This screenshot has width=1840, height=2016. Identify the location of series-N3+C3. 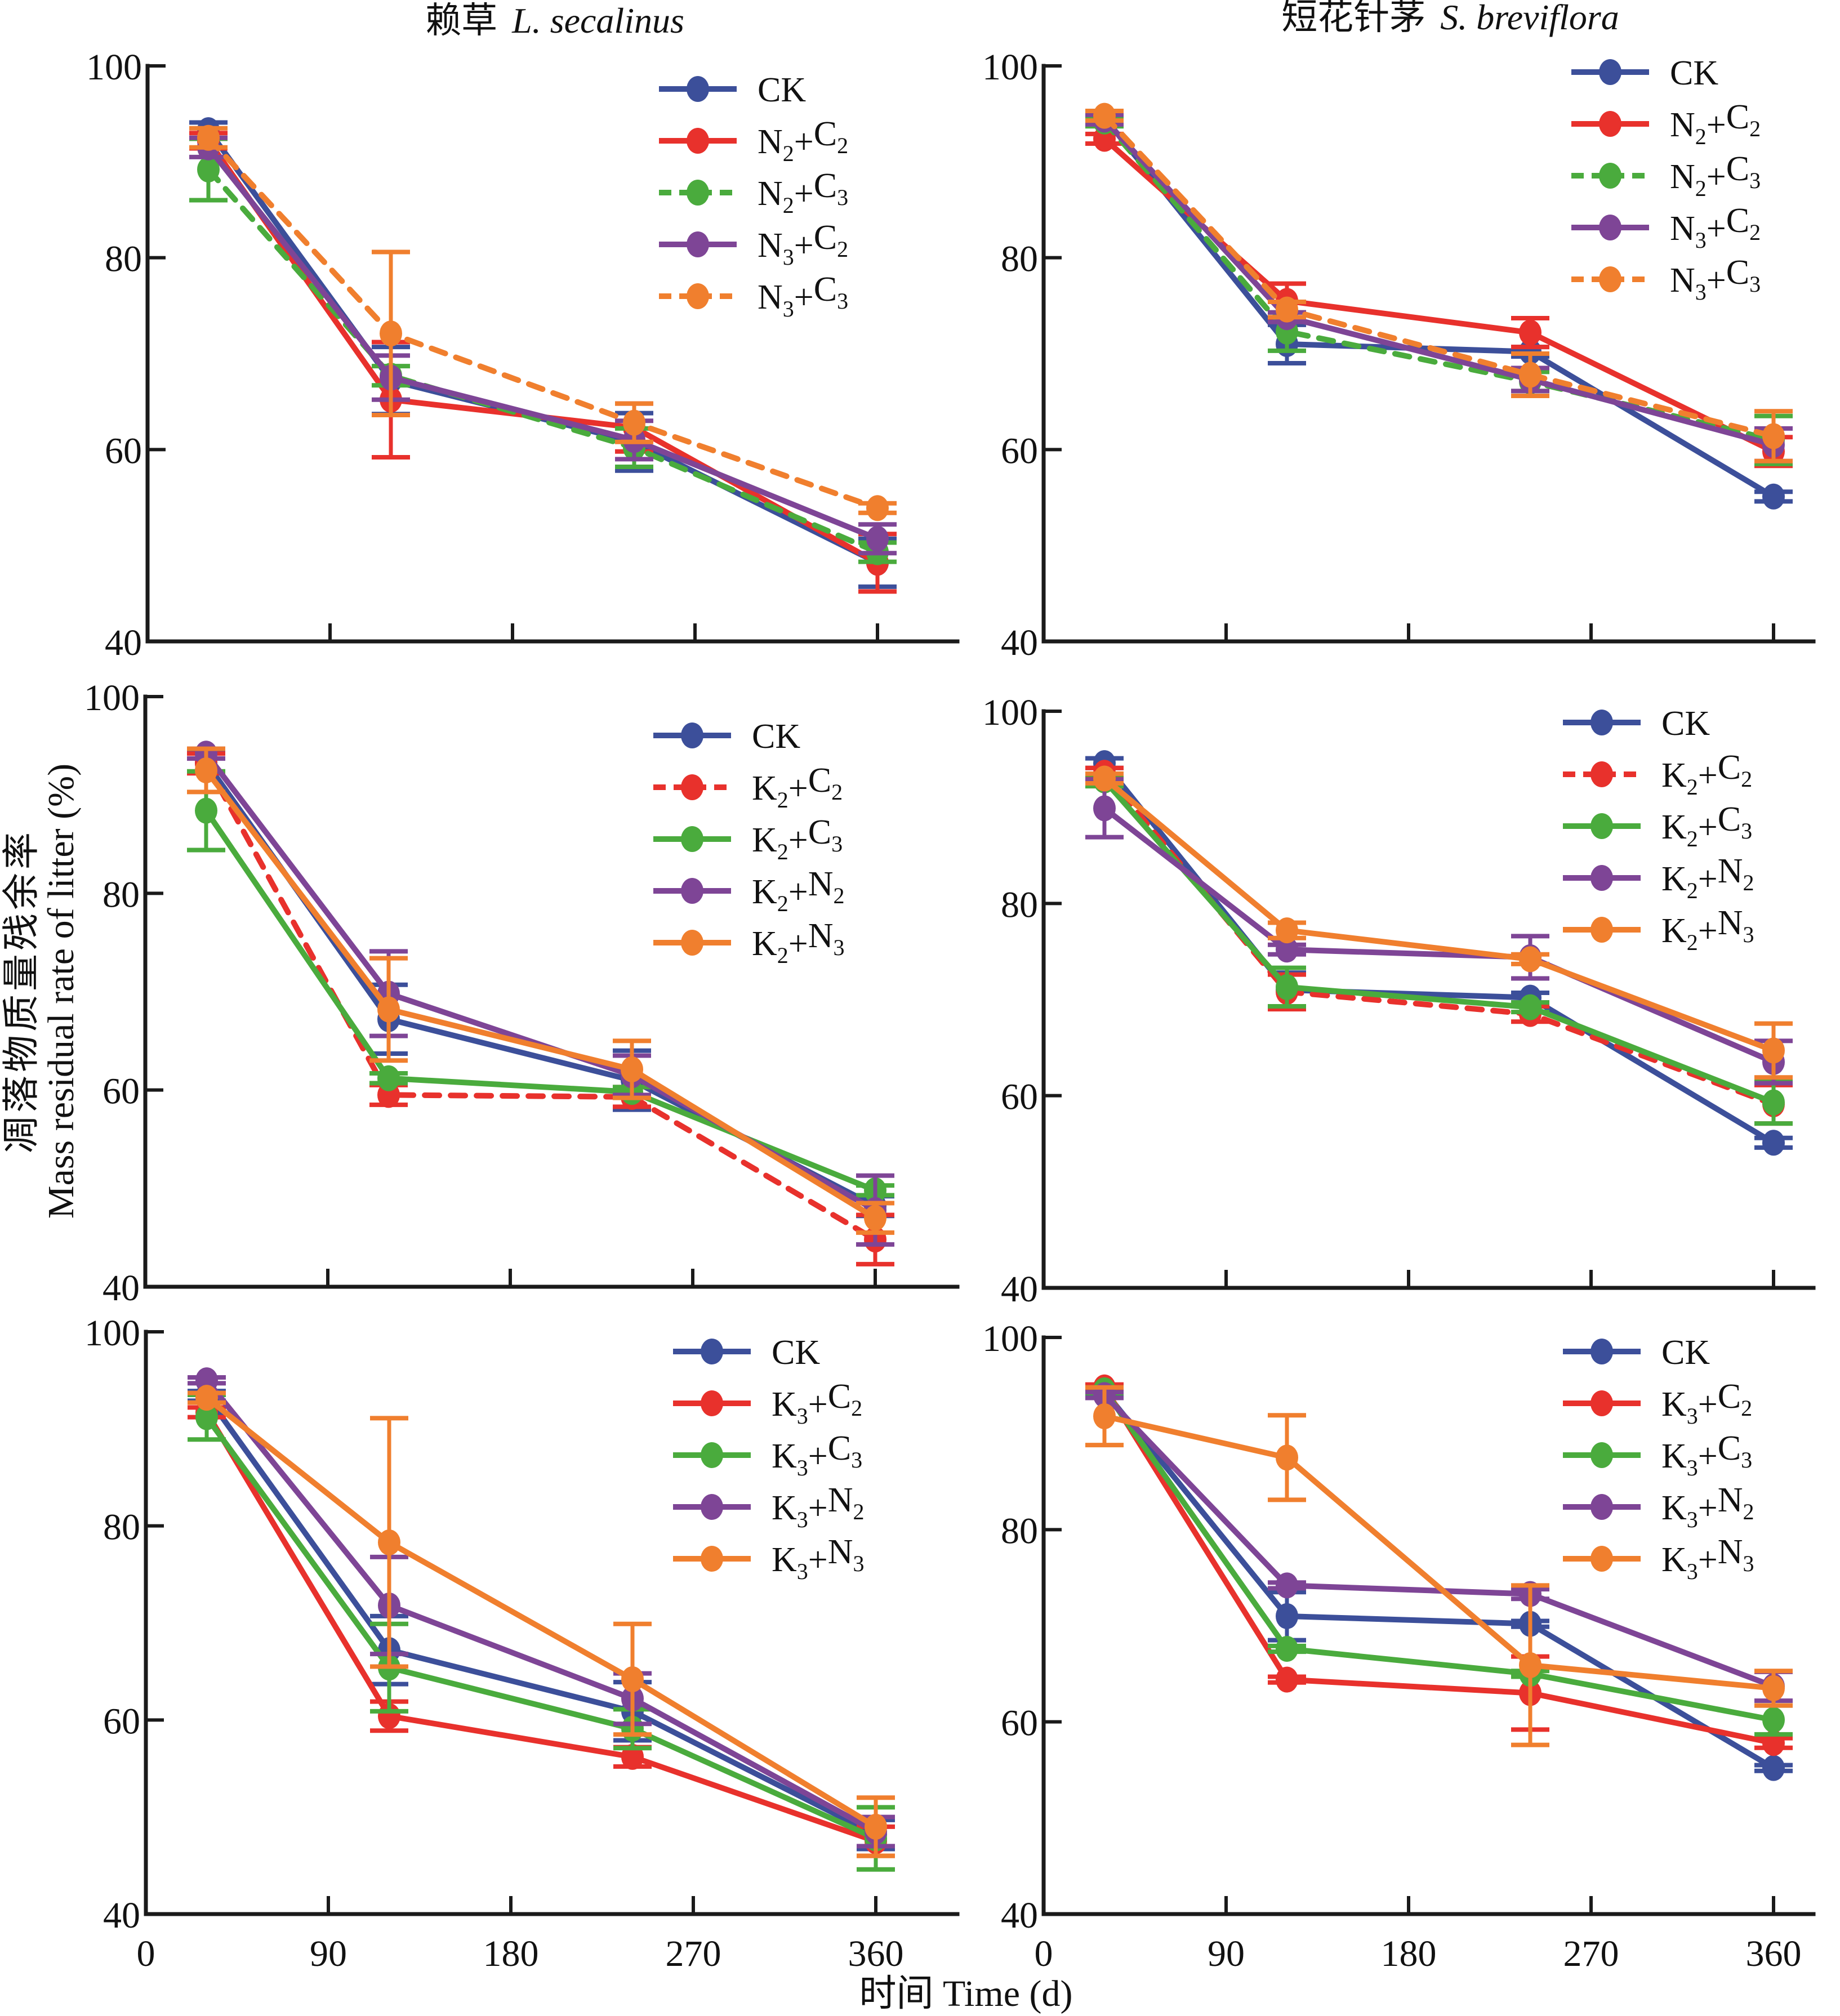
(543, 322).